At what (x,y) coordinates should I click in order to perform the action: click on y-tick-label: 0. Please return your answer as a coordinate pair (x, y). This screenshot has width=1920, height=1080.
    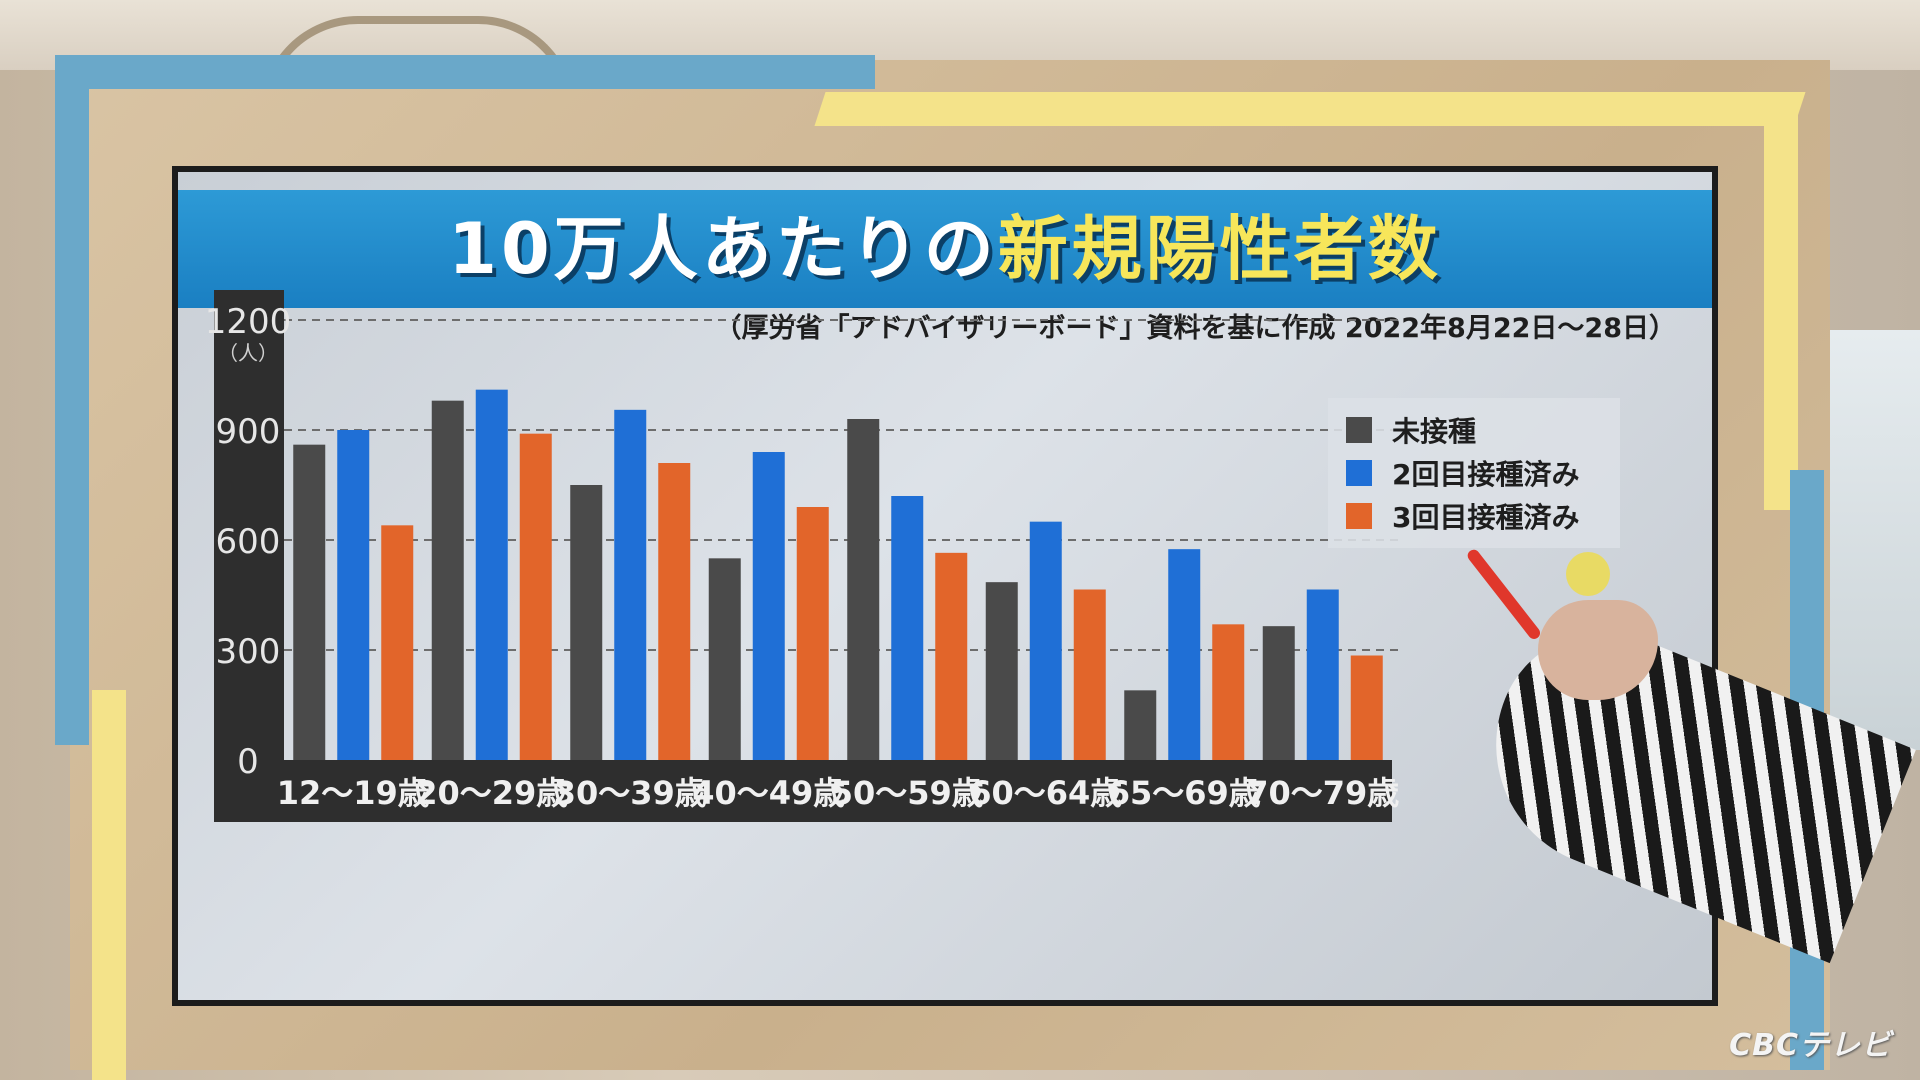
    Looking at the image, I should click on (248, 762).